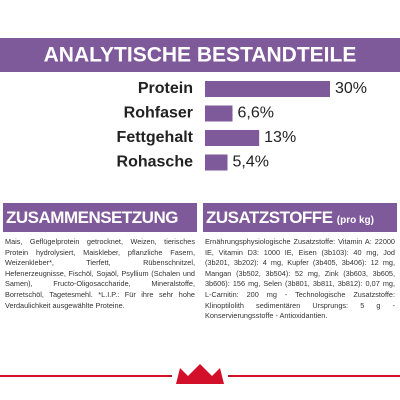 Image resolution: width=400 pixels, height=400 pixels. I want to click on footer, so click(200, 374).